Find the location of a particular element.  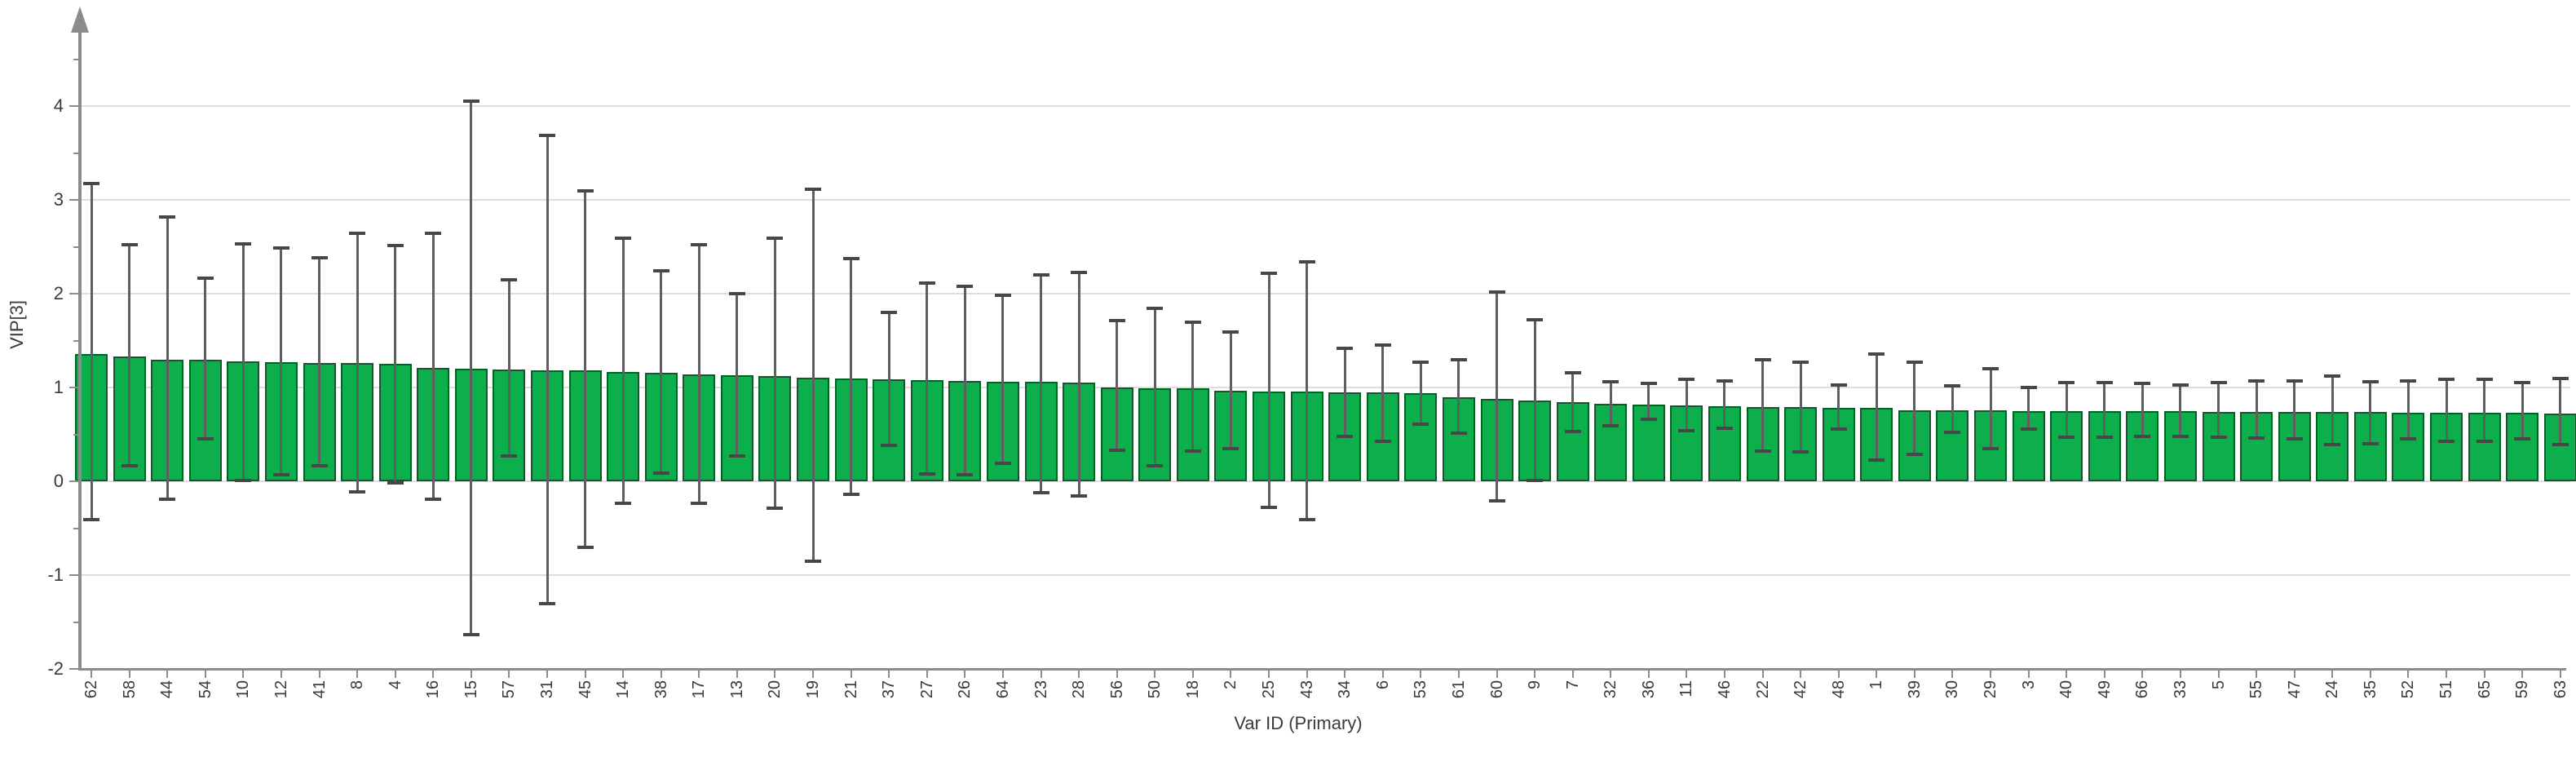

x-tick-label: 26 is located at coordinates (965, 689).